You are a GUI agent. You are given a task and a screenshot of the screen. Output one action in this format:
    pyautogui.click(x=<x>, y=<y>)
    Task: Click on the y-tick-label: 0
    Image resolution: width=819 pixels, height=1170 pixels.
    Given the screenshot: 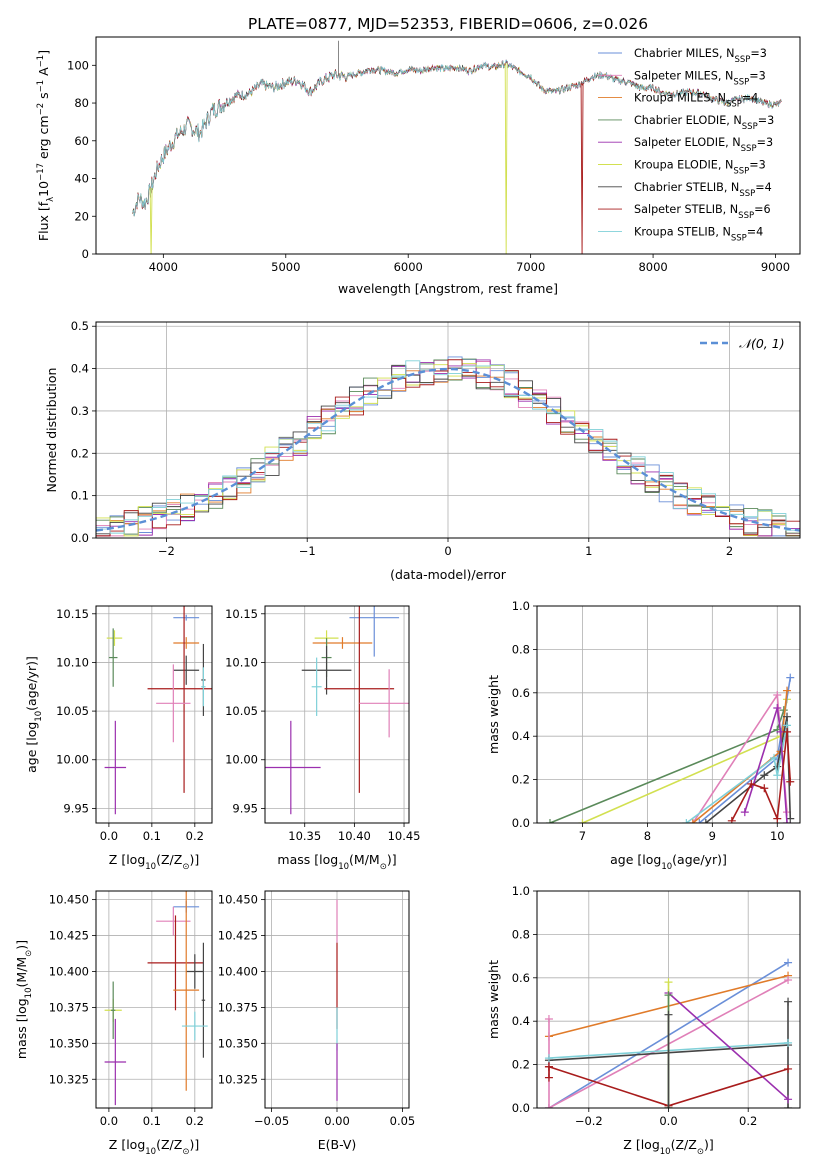 What is the action you would take?
    pyautogui.click(x=85, y=254)
    